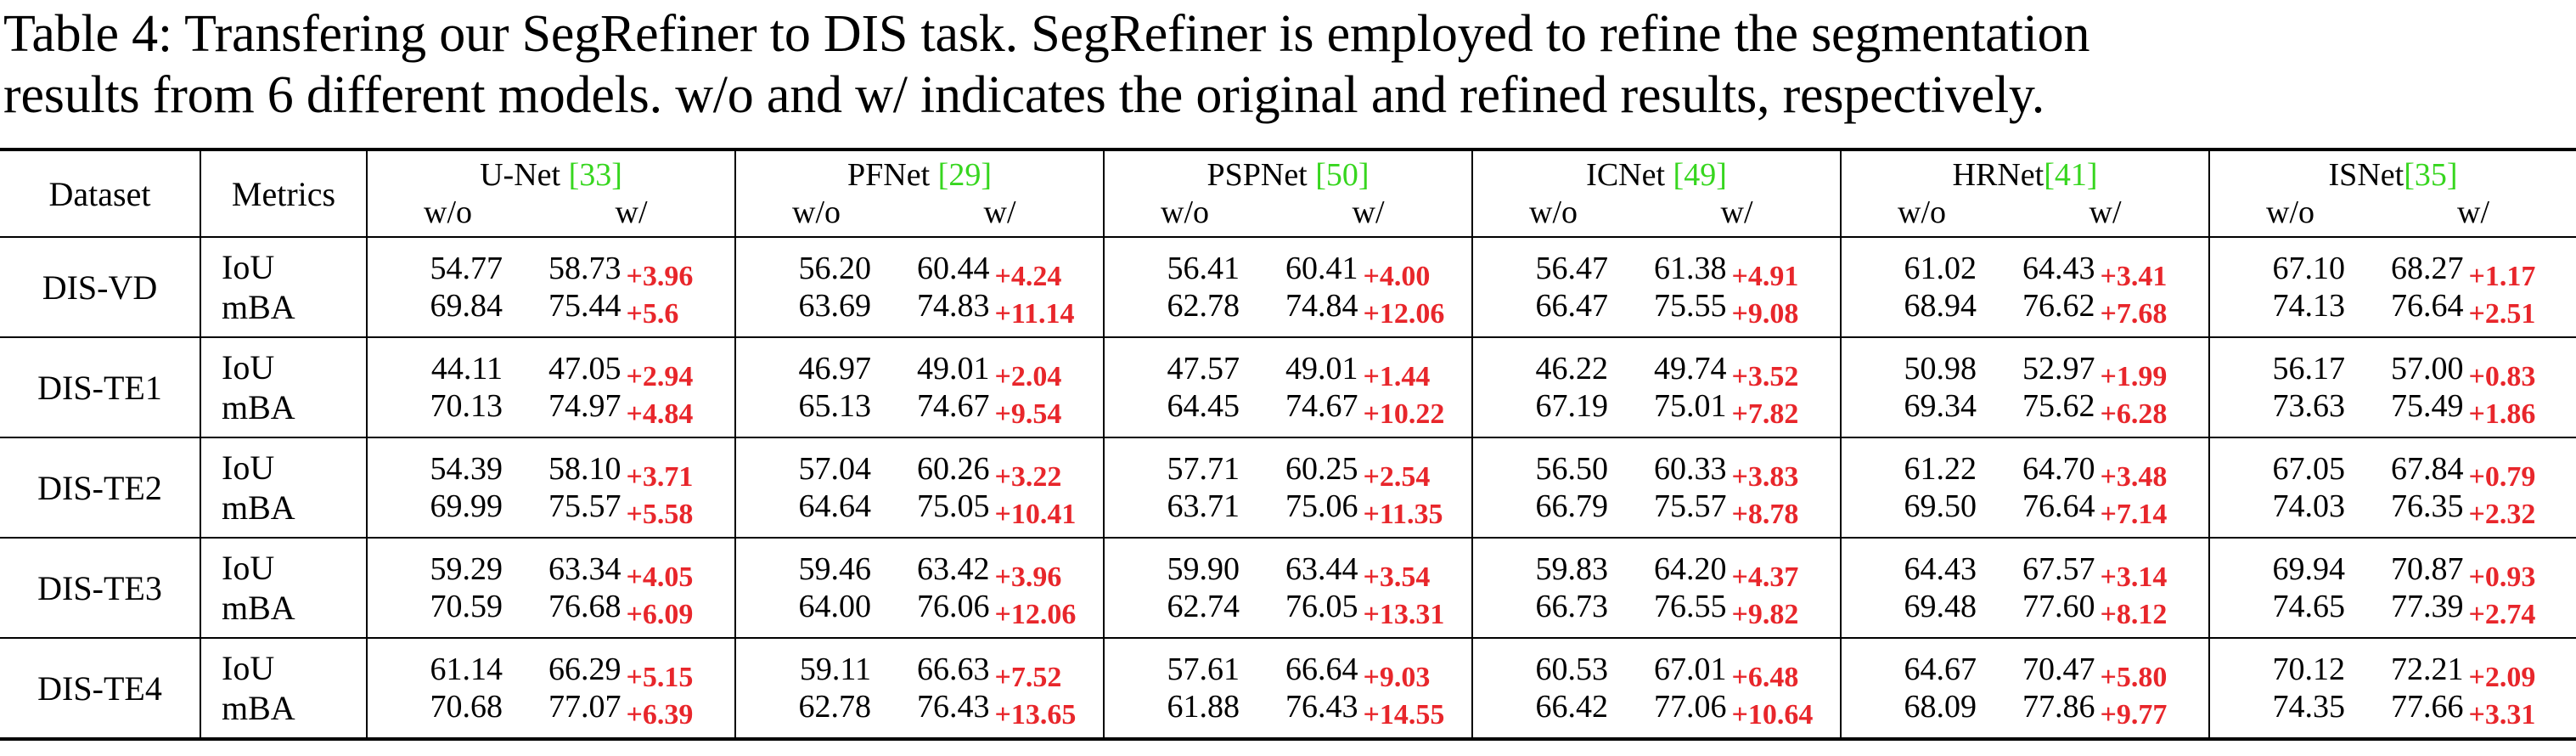 This screenshot has height=756, width=2576. What do you see at coordinates (447, 513) in the screenshot?
I see `original-value-cell: 69.99` at bounding box center [447, 513].